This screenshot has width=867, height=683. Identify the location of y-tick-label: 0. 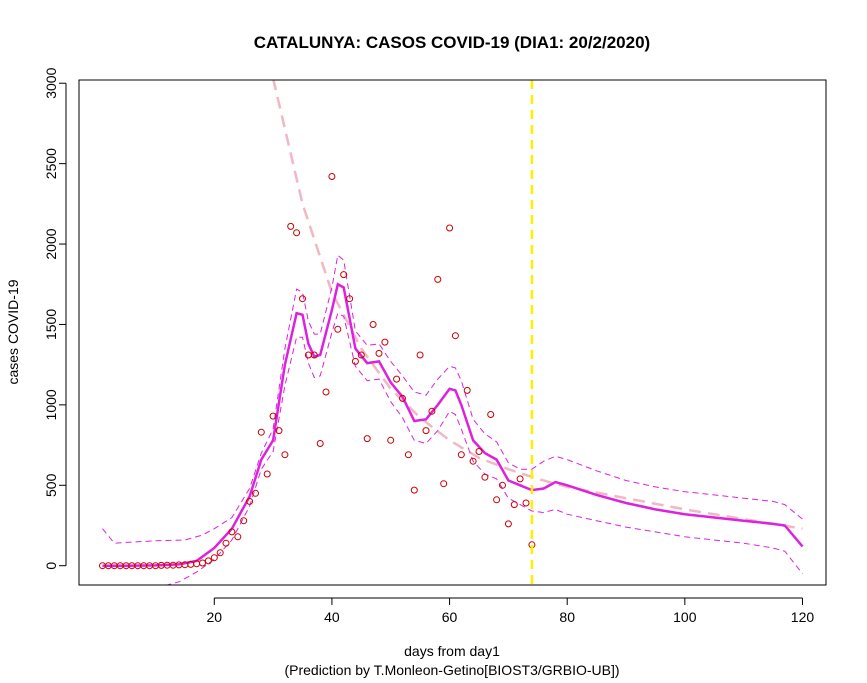
(51, 566).